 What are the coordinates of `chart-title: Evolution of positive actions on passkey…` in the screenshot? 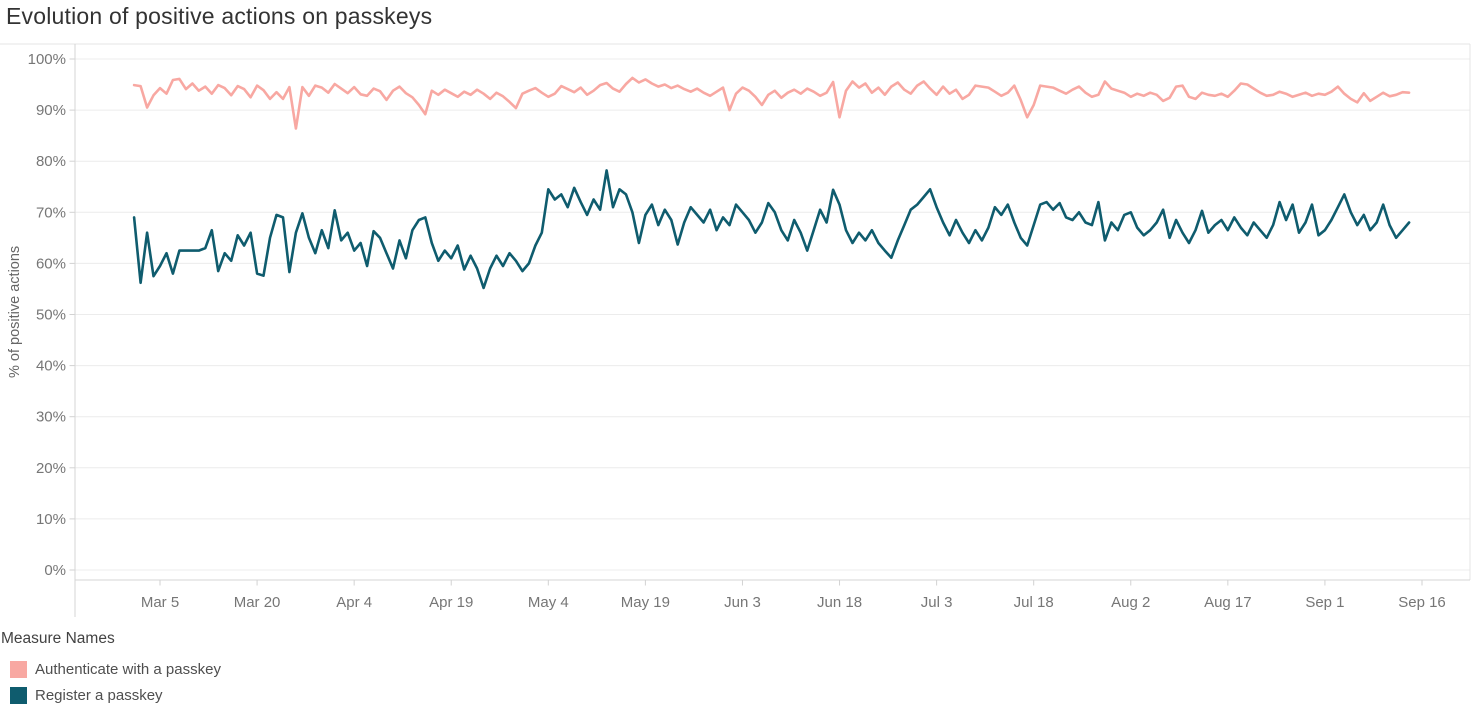 It's located at (219, 16).